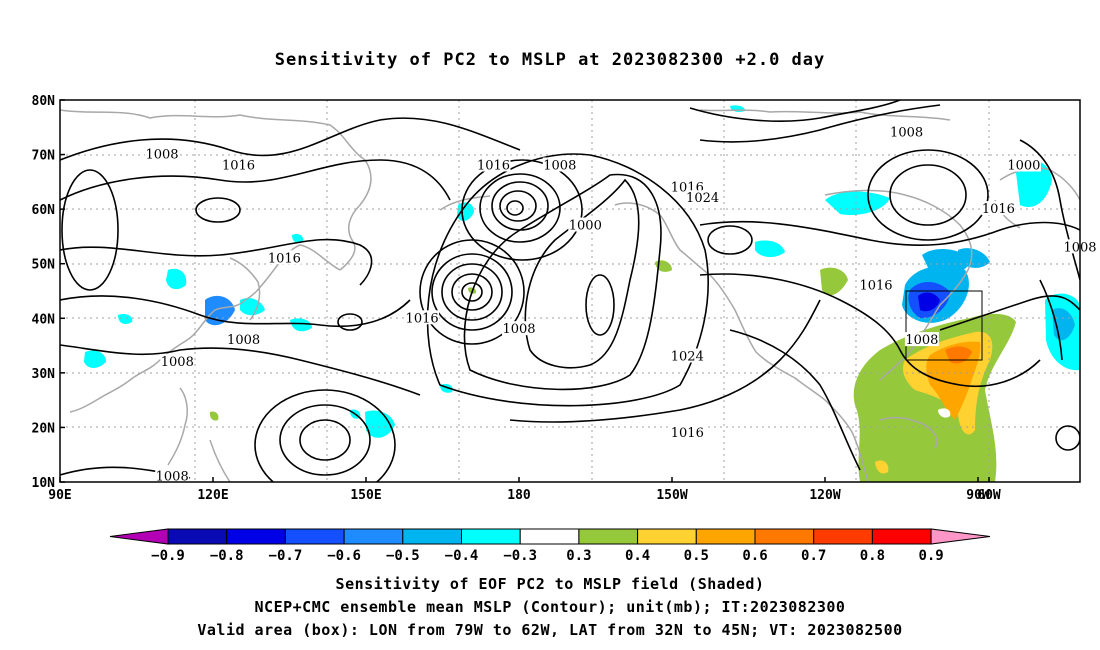 This screenshot has width=1100, height=650. I want to click on colorbar-label: −0.5, so click(403, 556).